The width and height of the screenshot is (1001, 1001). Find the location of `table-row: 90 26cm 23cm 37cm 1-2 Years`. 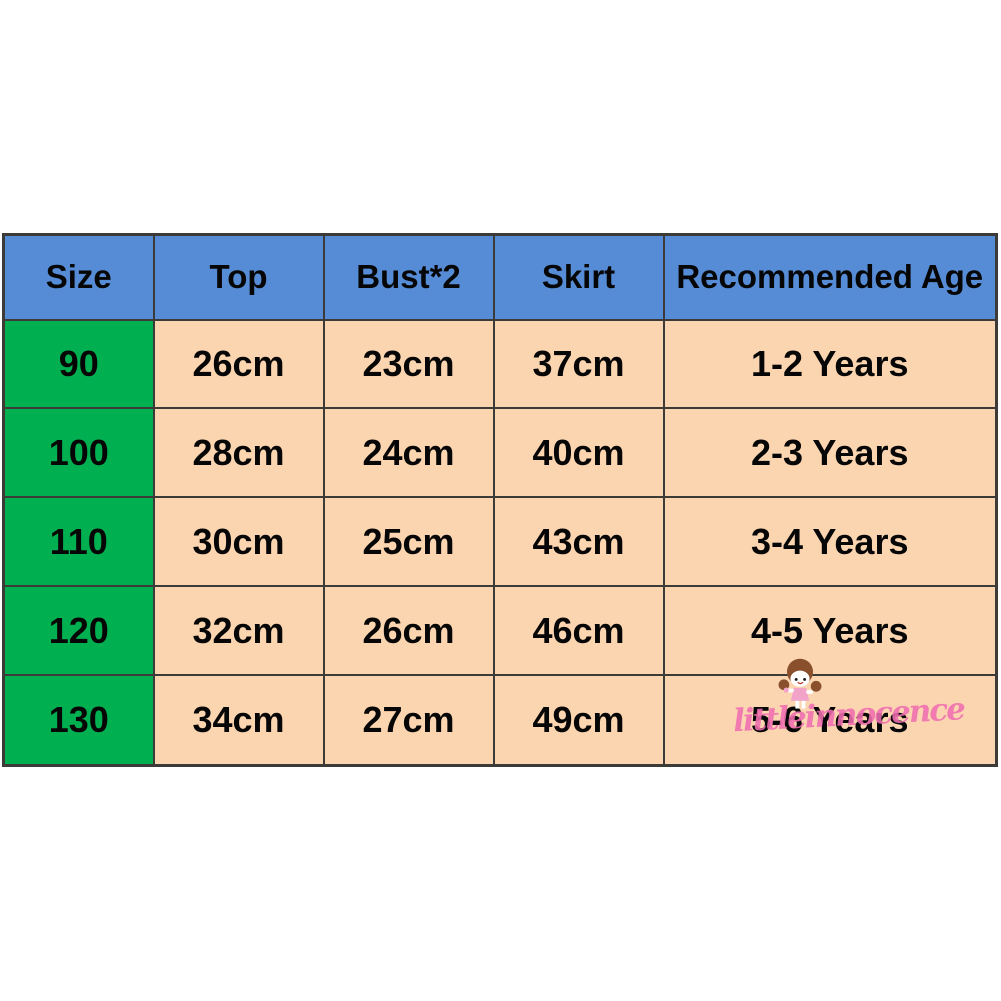

table-row: 90 26cm 23cm 37cm 1-2 Years is located at coordinates (500, 364).